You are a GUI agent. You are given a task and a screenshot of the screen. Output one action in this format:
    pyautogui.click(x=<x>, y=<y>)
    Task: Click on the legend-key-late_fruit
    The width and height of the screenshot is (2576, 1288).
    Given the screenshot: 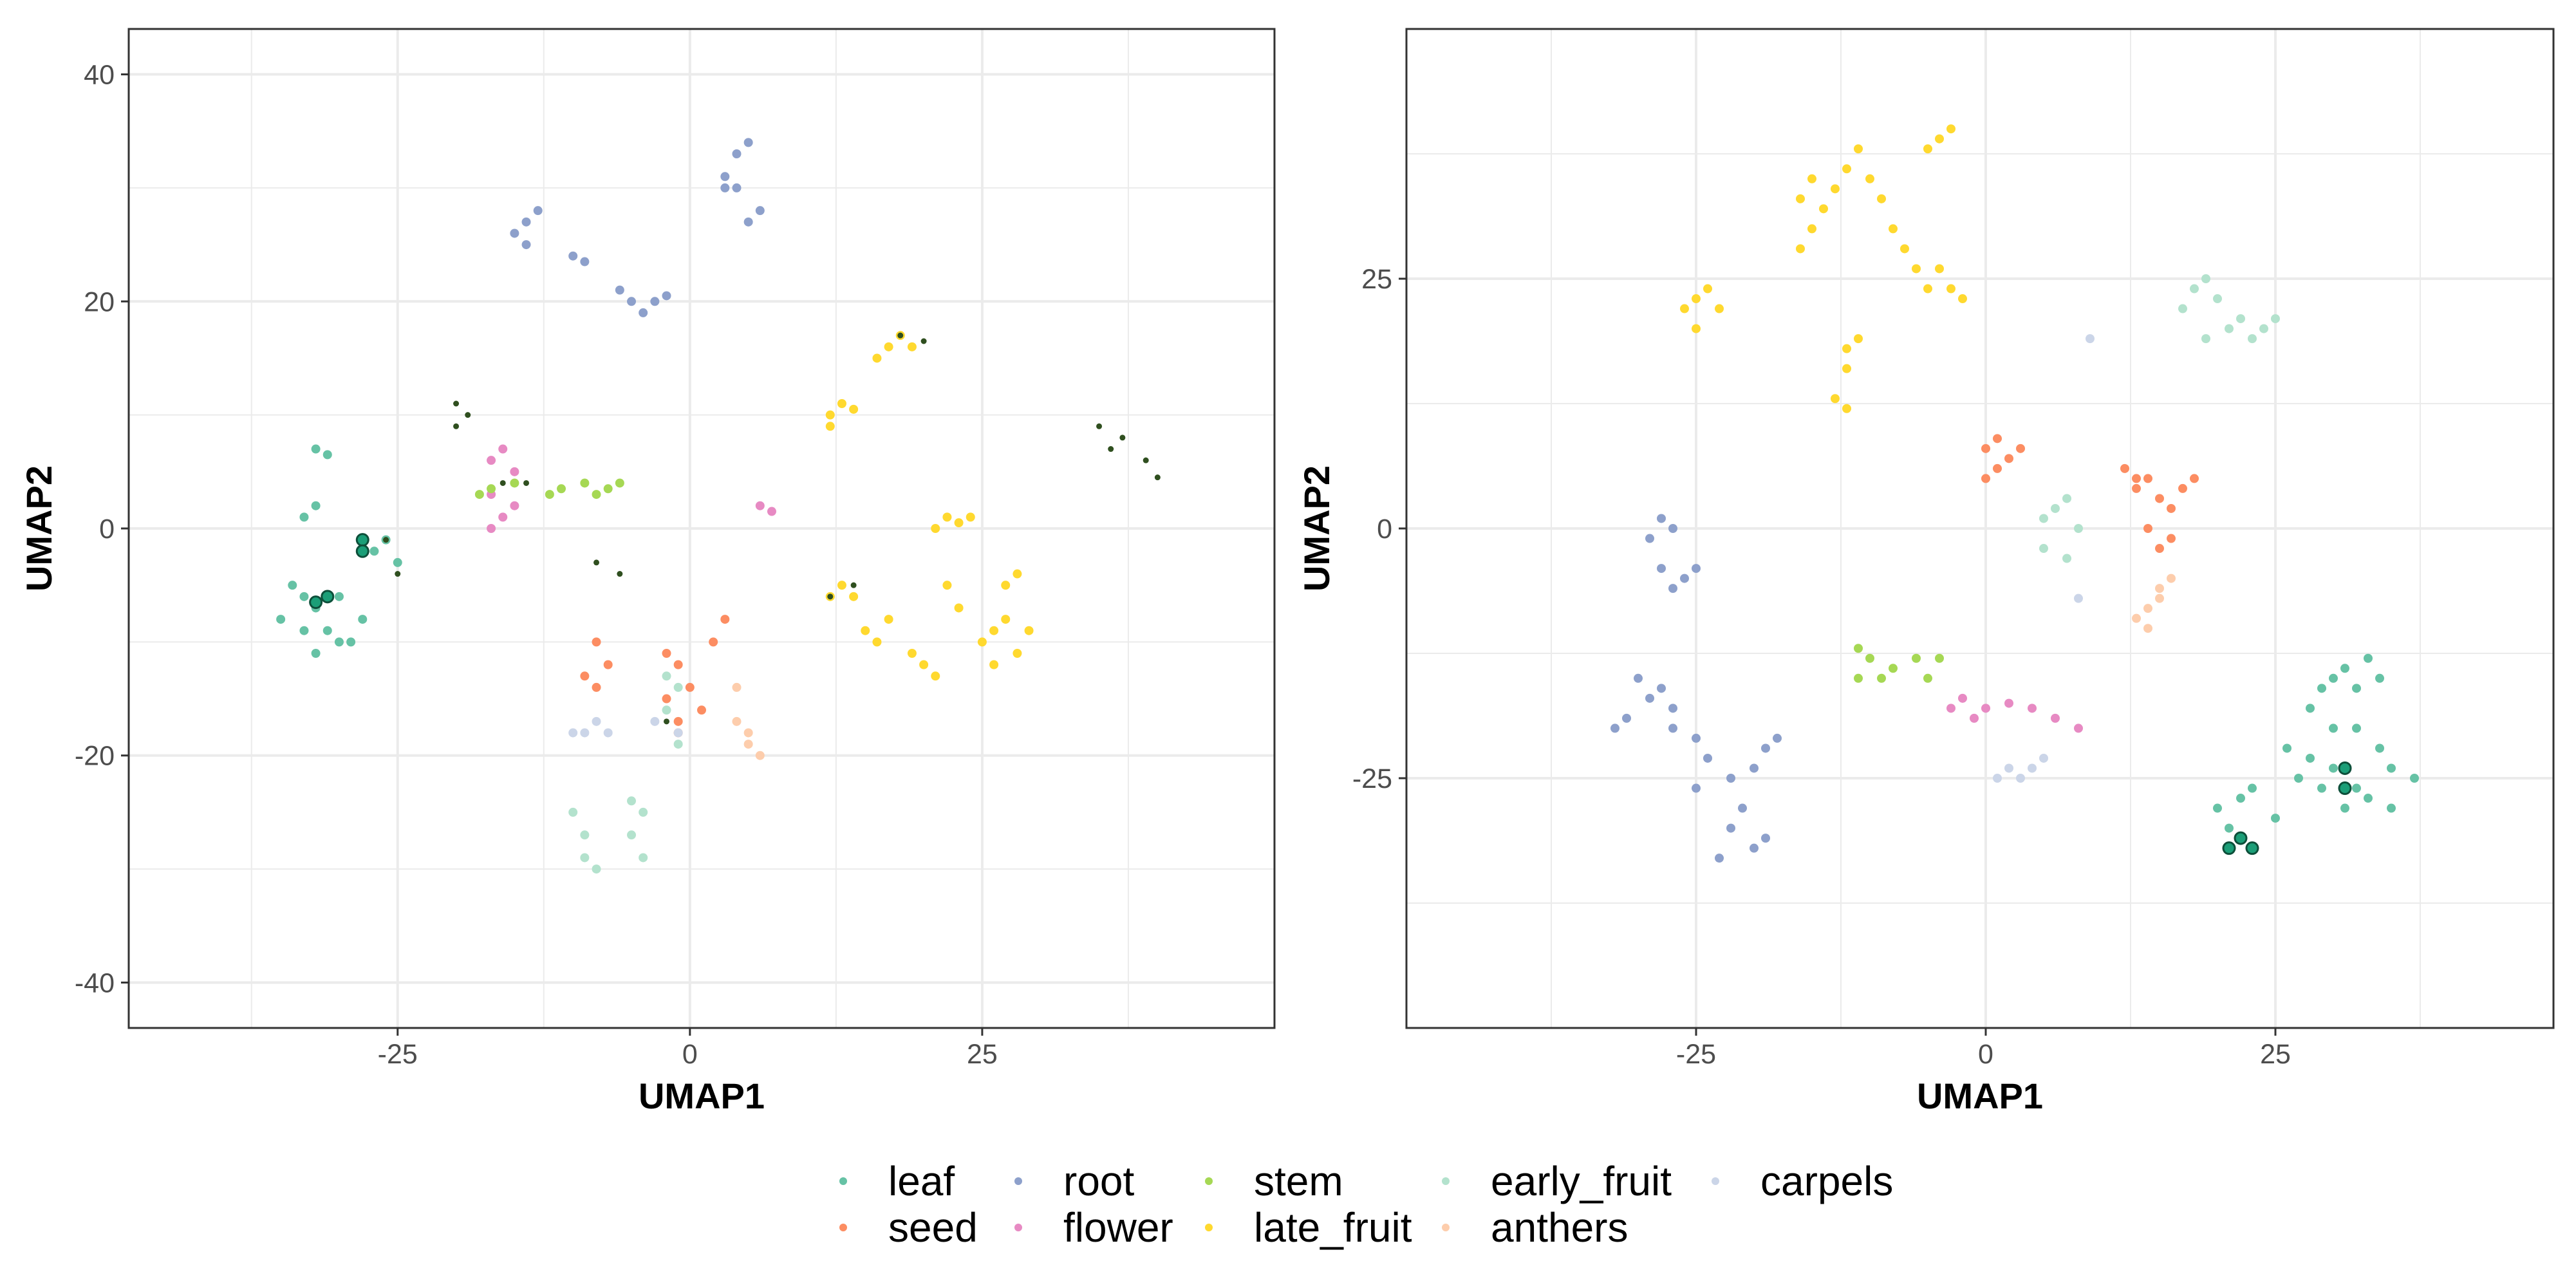 What is the action you would take?
    pyautogui.click(x=1209, y=1227)
    